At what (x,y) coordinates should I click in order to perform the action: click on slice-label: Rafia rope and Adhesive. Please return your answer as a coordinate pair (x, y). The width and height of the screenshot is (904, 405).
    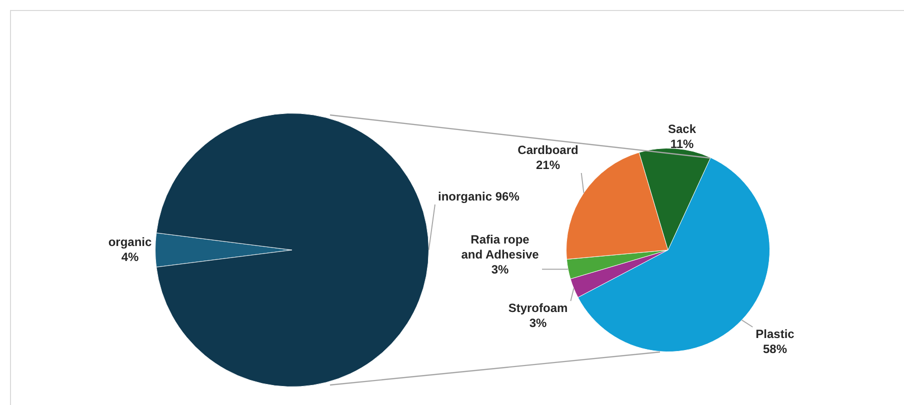
    Looking at the image, I should click on (500, 247).